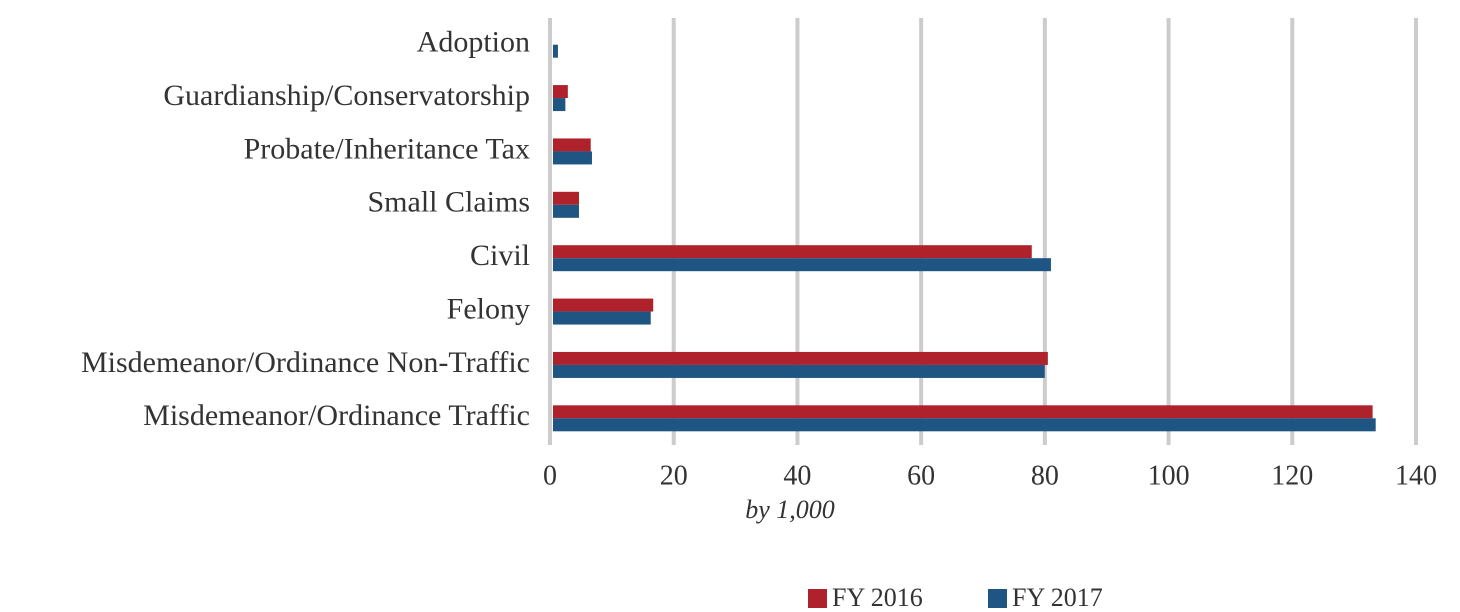  What do you see at coordinates (1045, 475) in the screenshot?
I see `x-tick-label: 80` at bounding box center [1045, 475].